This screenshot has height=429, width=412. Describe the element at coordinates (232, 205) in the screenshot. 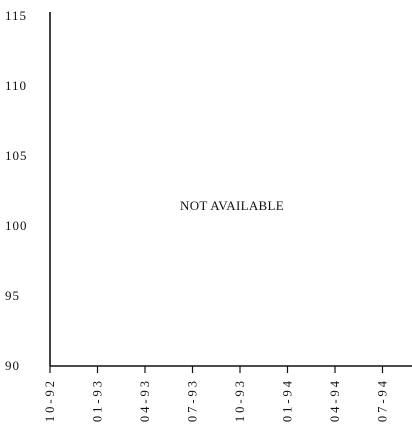

I see `not-available-annotation: NOT AVAILABLE` at that location.